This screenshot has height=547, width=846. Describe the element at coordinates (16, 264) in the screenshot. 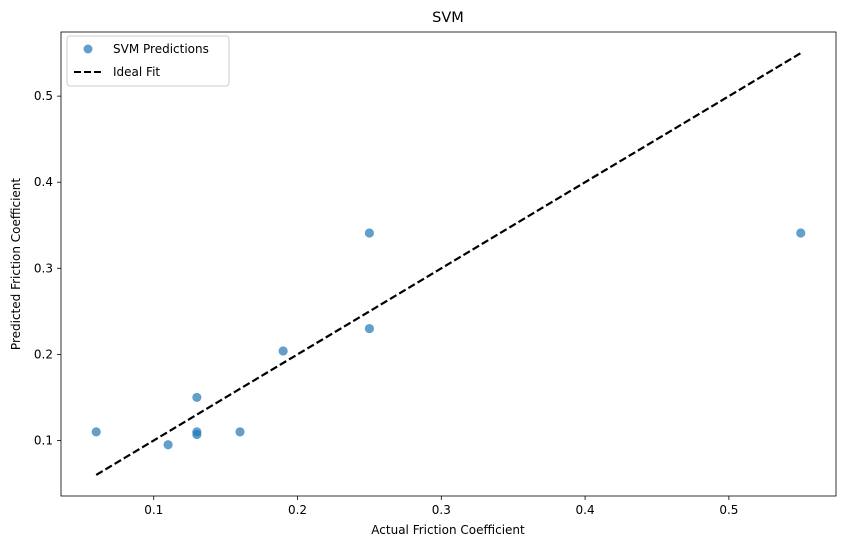

I see `y-axis-label: Predicted Friction Coefficient` at that location.